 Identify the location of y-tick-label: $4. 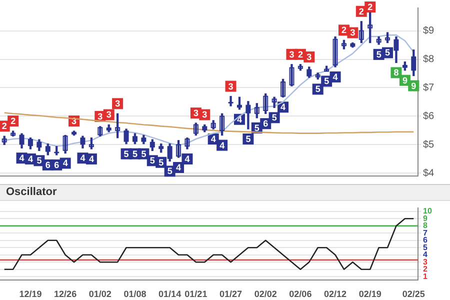
(429, 173).